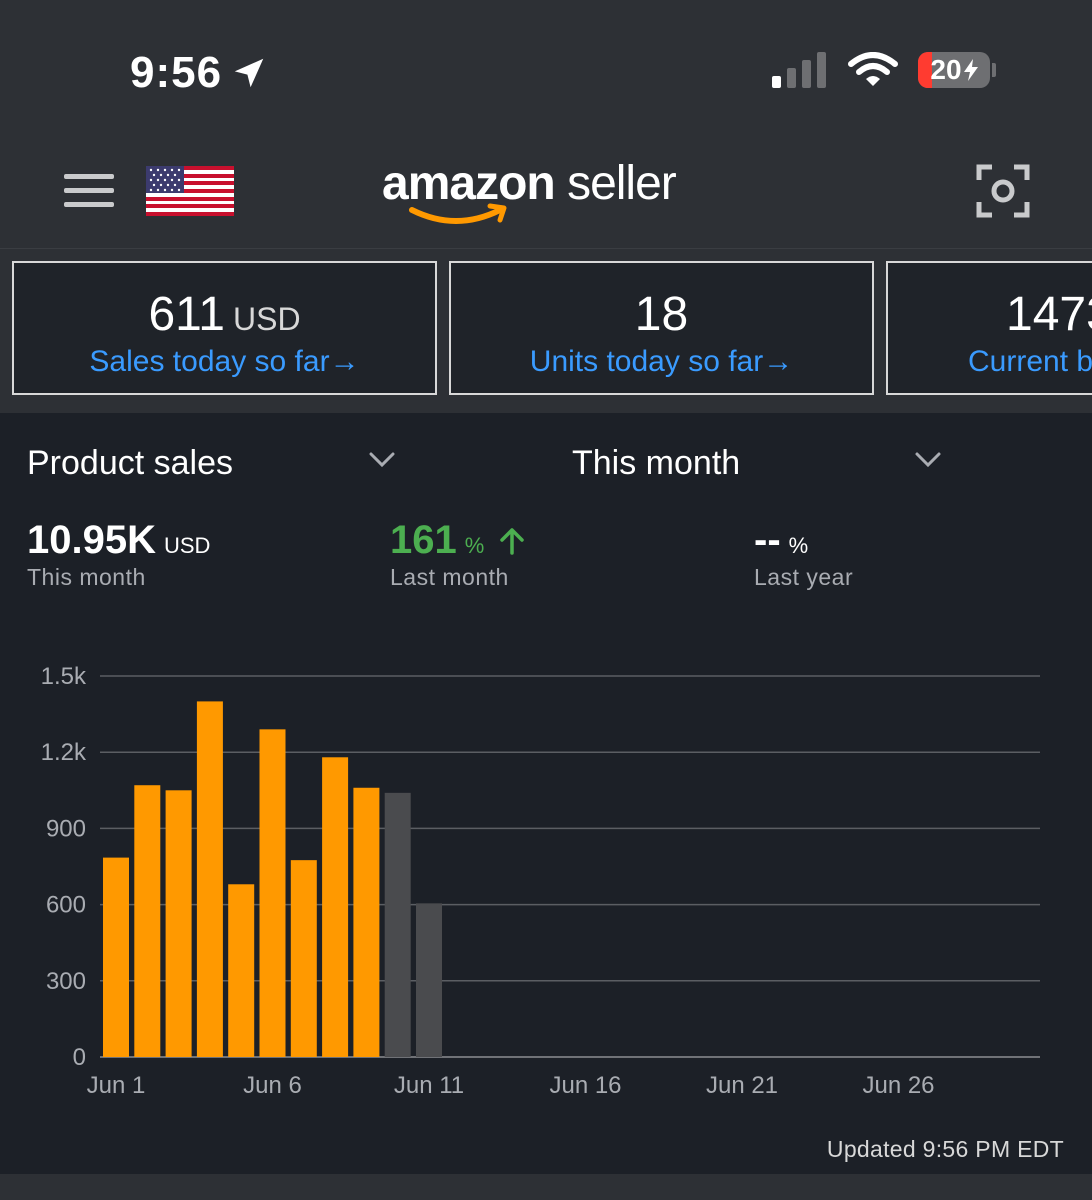  I want to click on x-tick-label: Jun 26, so click(898, 1085).